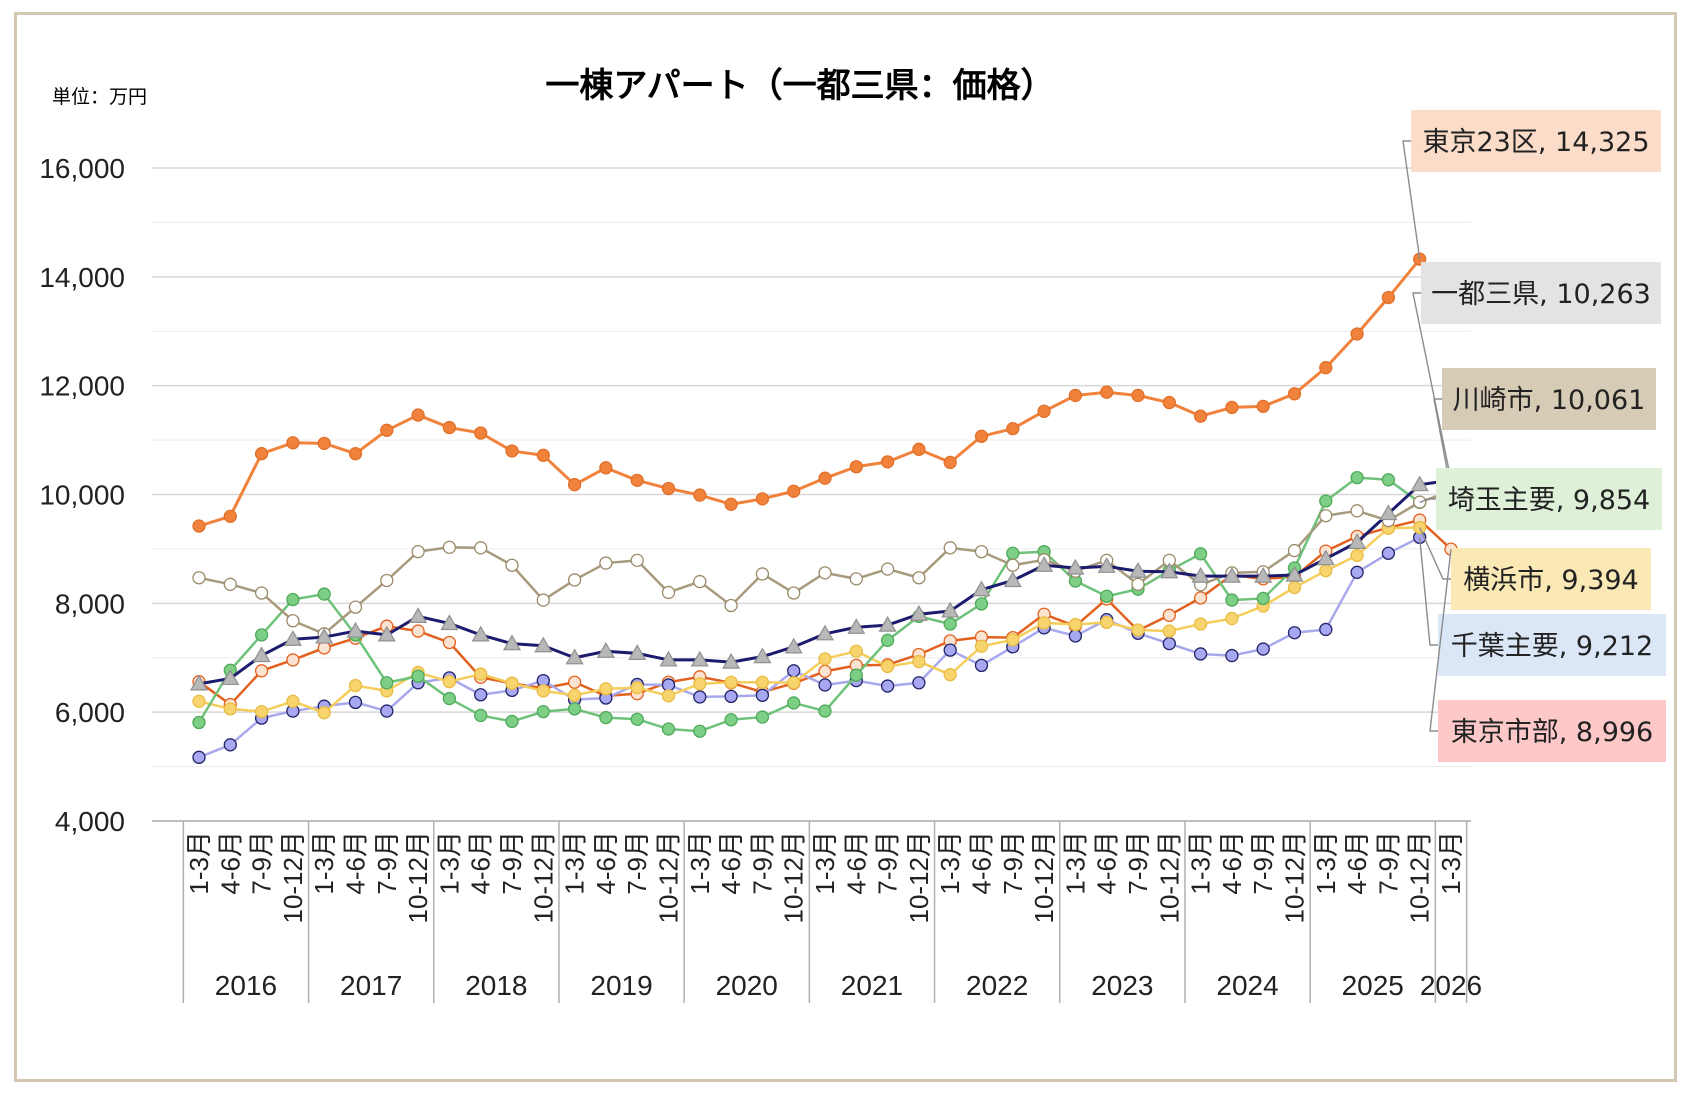  I want to click on year-label: 2024, so click(1247, 985).